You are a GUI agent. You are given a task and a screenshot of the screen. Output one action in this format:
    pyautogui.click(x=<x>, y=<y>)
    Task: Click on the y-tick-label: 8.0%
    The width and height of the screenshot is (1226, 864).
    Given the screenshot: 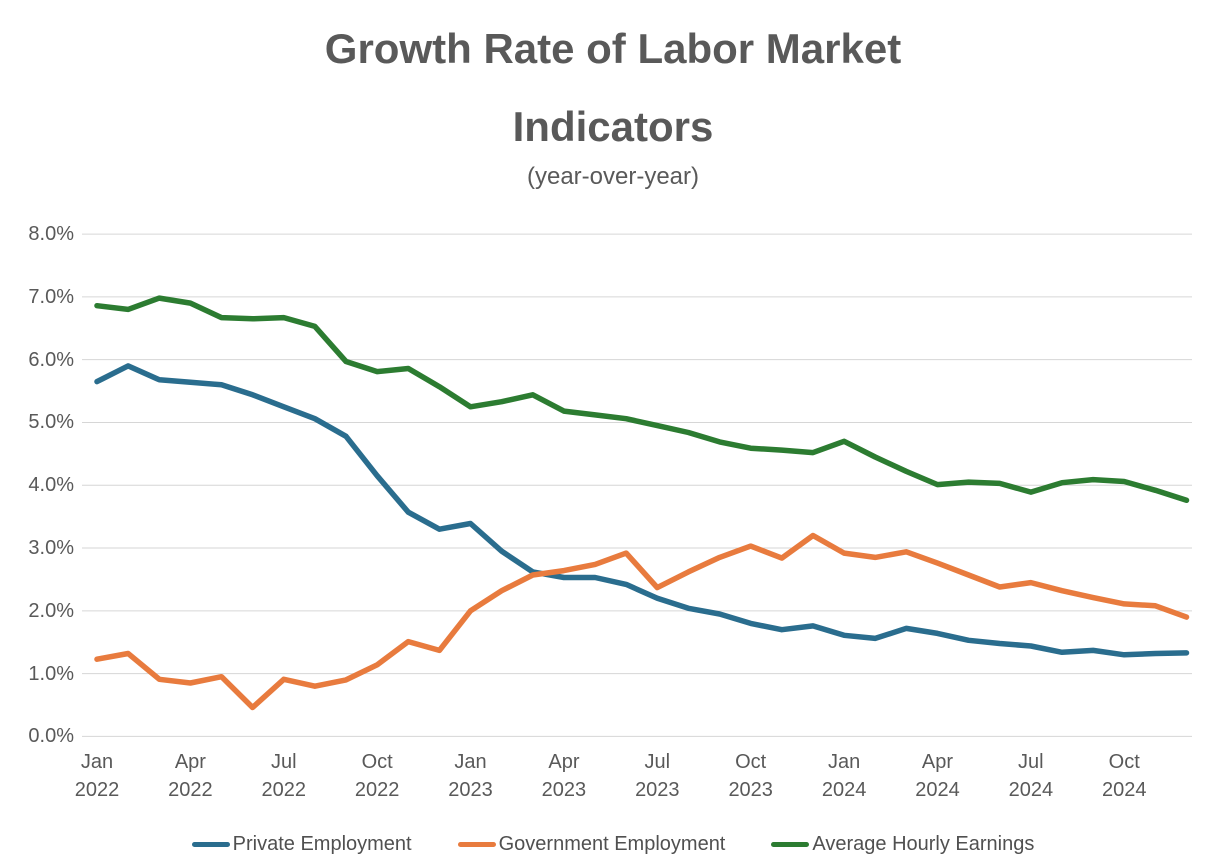 What is the action you would take?
    pyautogui.click(x=51, y=234)
    